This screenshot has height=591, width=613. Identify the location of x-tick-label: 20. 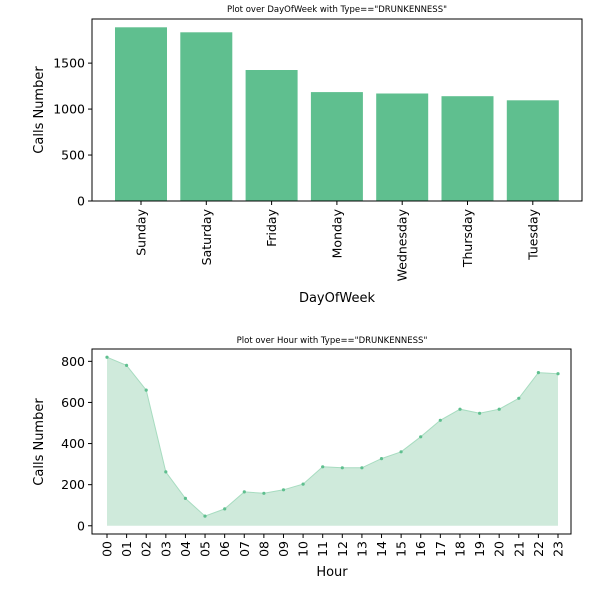
(499, 549).